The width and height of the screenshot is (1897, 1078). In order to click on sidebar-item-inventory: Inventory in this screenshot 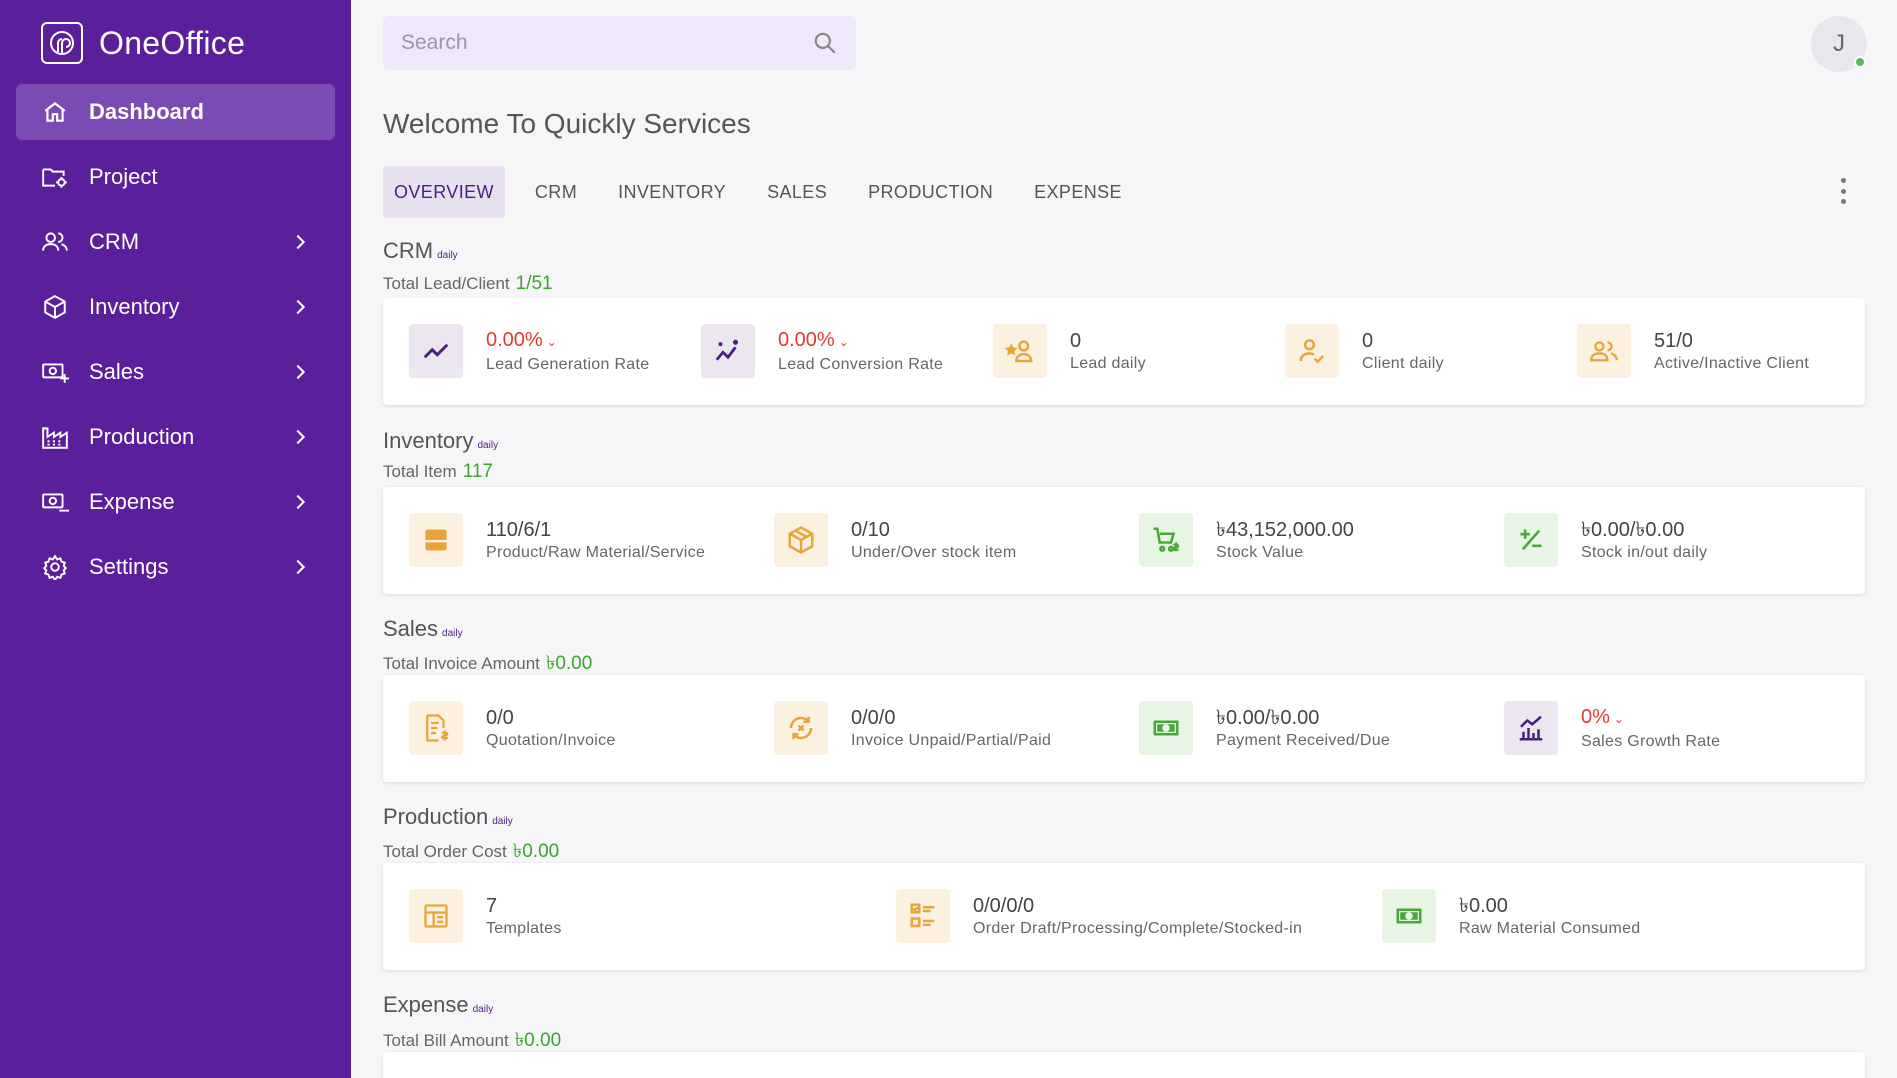, I will do `click(175, 307)`.